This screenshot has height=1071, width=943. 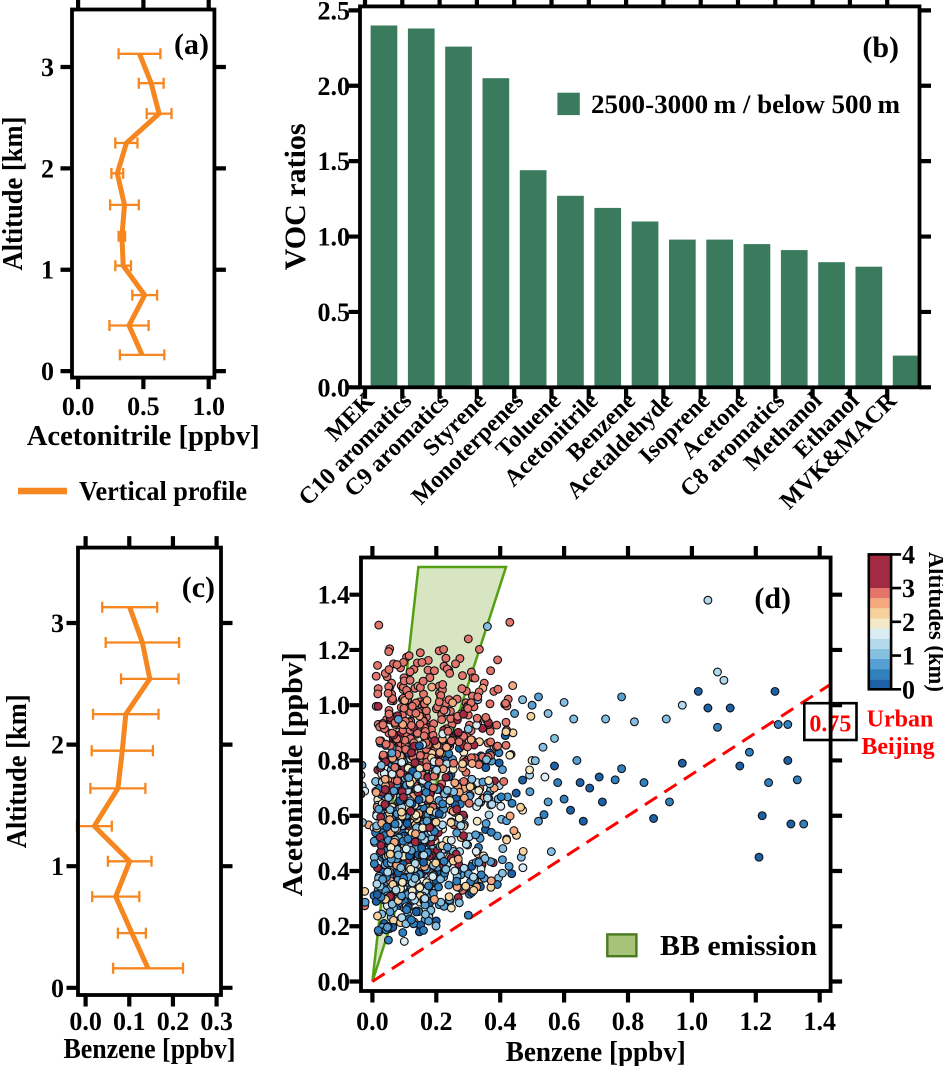 I want to click on legend-label: BB emission, so click(x=738, y=946).